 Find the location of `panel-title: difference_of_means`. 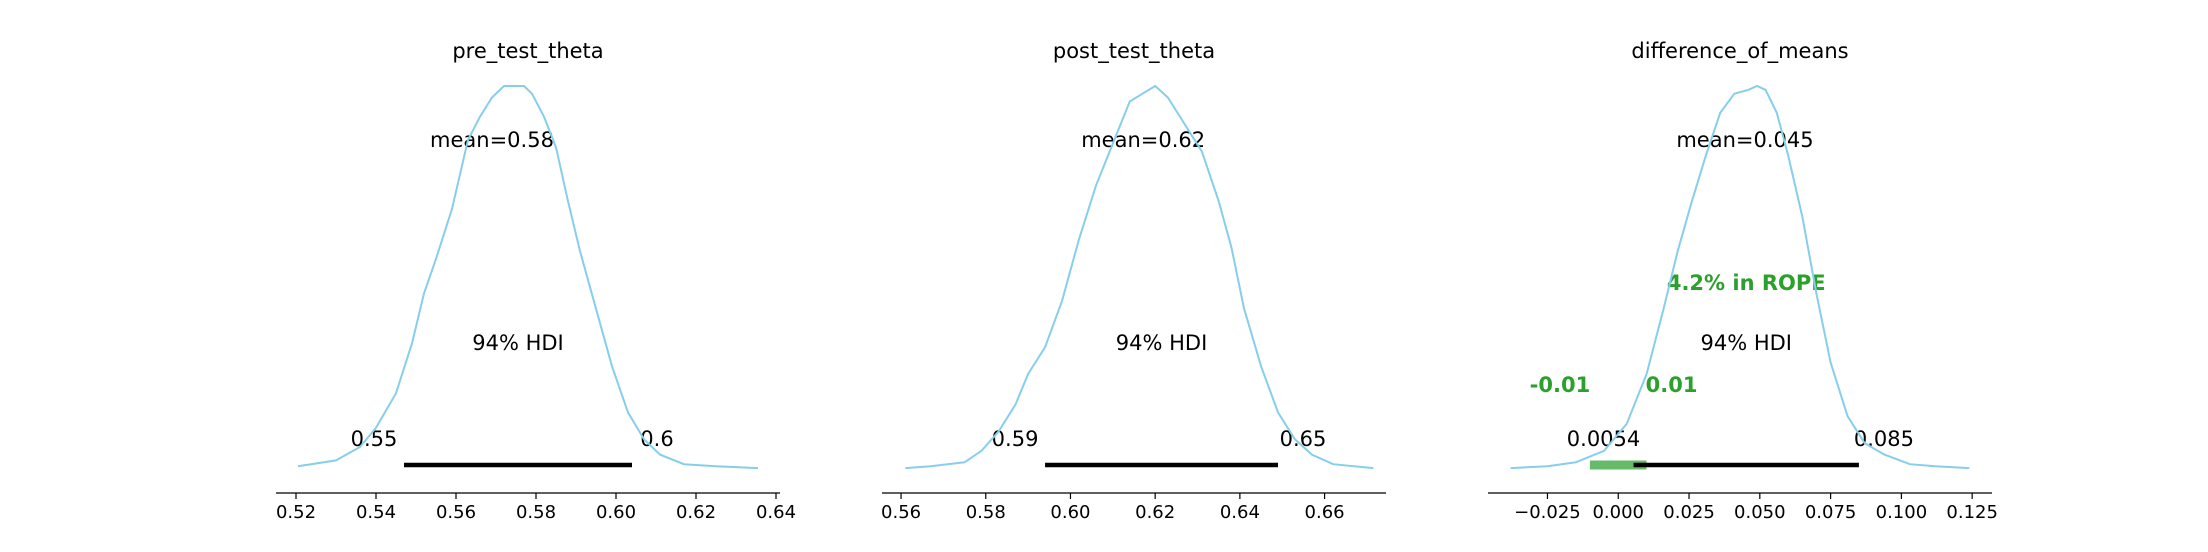

panel-title: difference_of_means is located at coordinates (1739, 51).